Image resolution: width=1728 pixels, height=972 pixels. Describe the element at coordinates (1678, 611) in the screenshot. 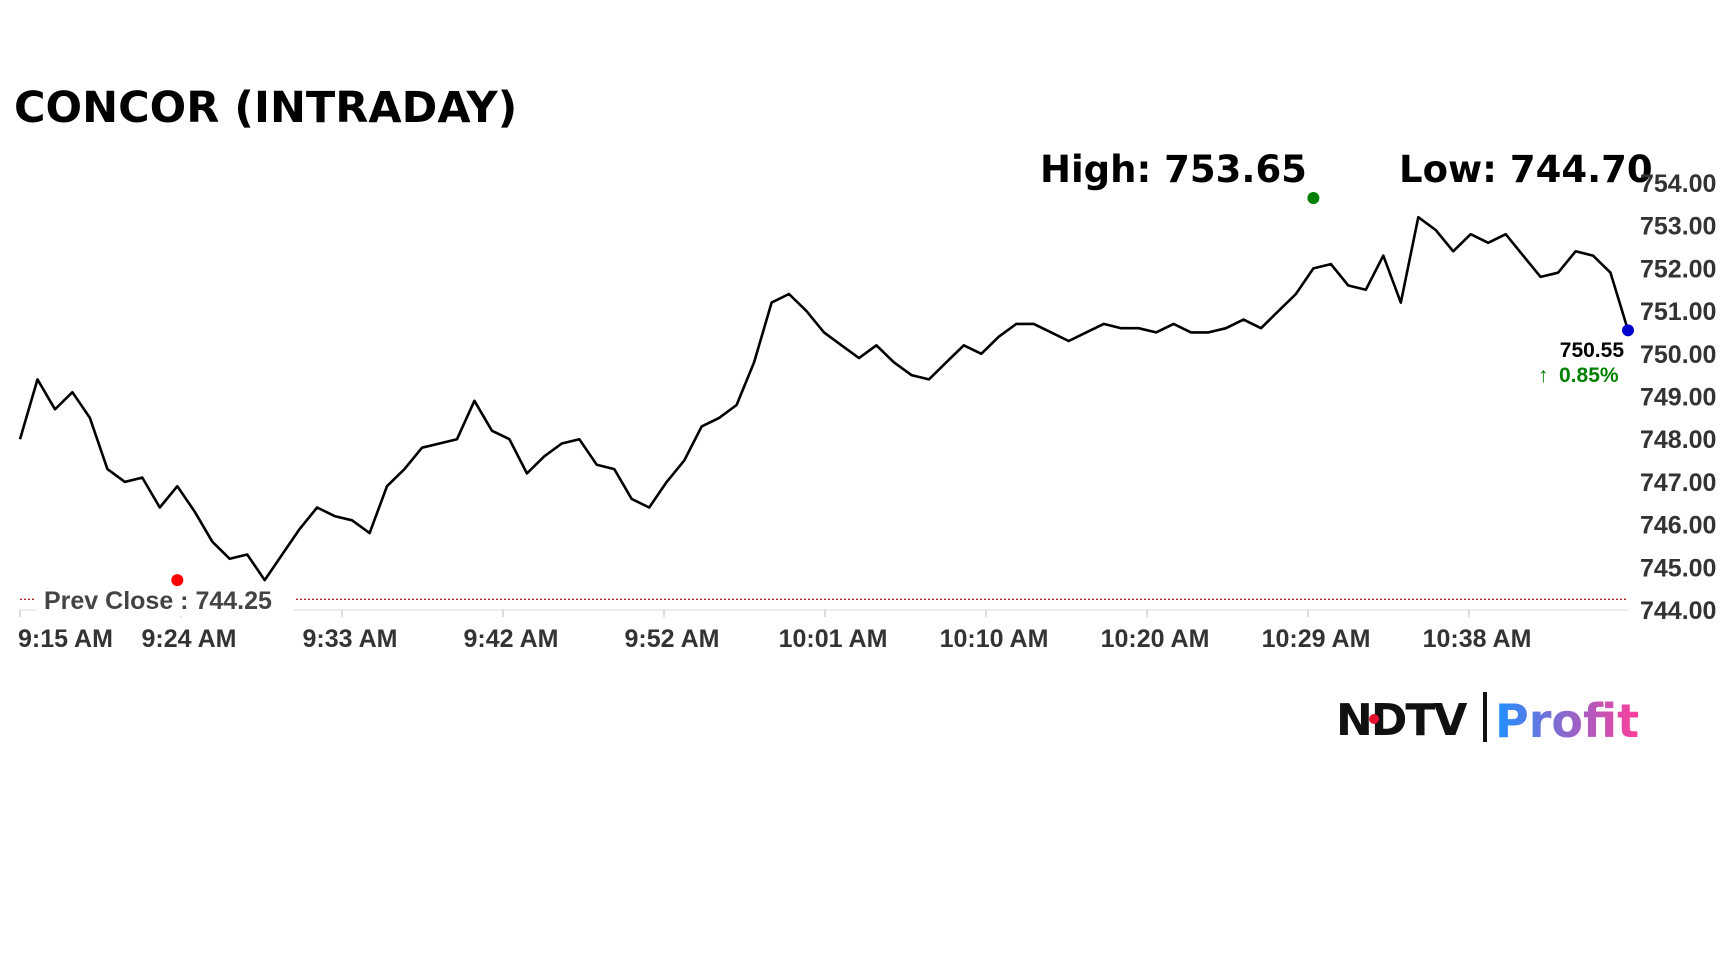

I see `y-tick-label: 744.00` at that location.